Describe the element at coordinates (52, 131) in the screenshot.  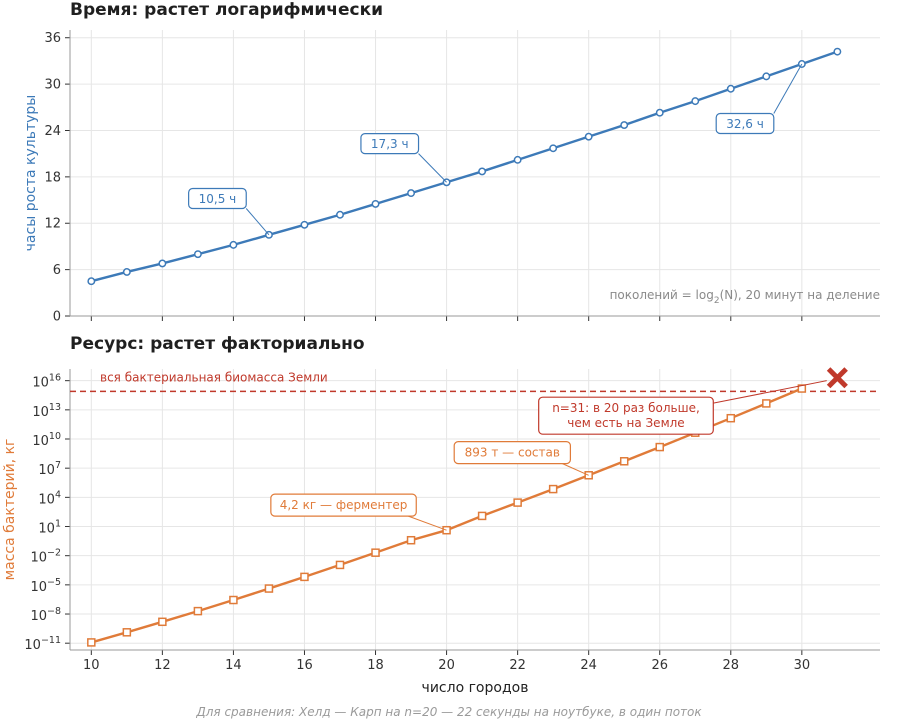
I see `top-y-tick-label: 24` at that location.